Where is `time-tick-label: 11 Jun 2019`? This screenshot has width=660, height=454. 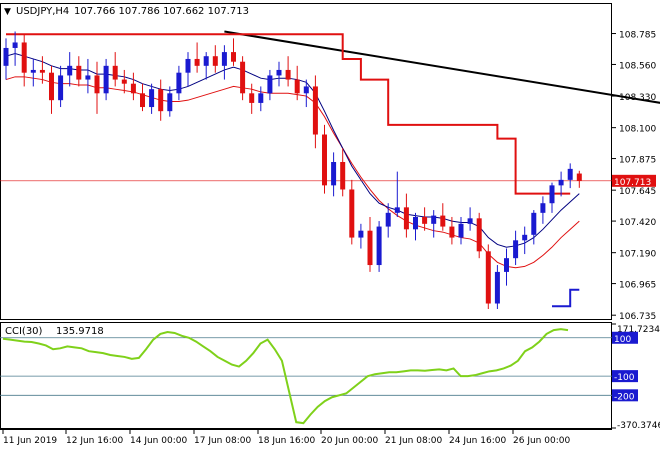 time-tick-label: 11 Jun 2019 is located at coordinates (30, 441).